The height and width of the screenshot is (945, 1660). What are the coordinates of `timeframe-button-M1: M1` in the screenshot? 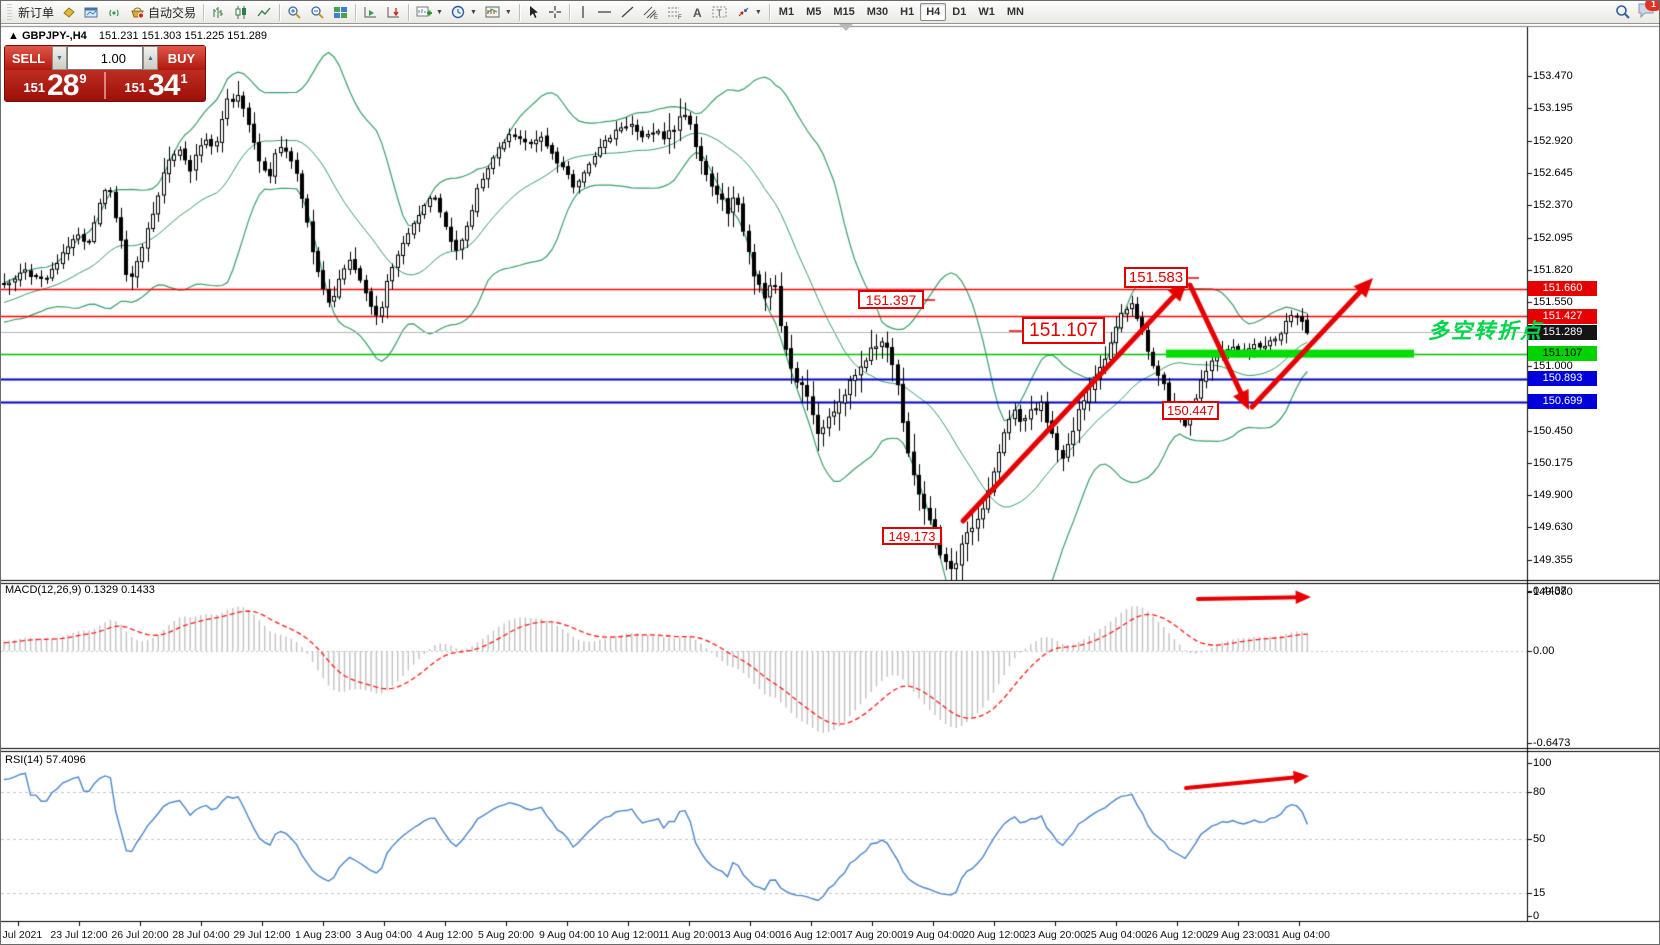 It's located at (786, 12).